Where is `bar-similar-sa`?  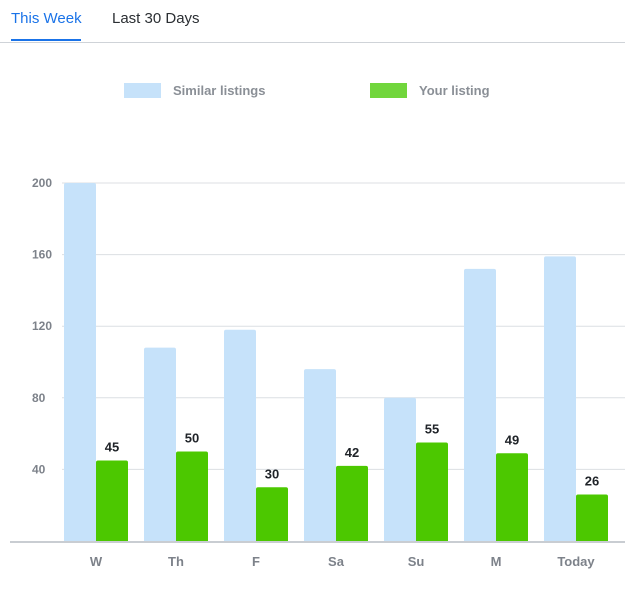
bar-similar-sa is located at coordinates (320, 455).